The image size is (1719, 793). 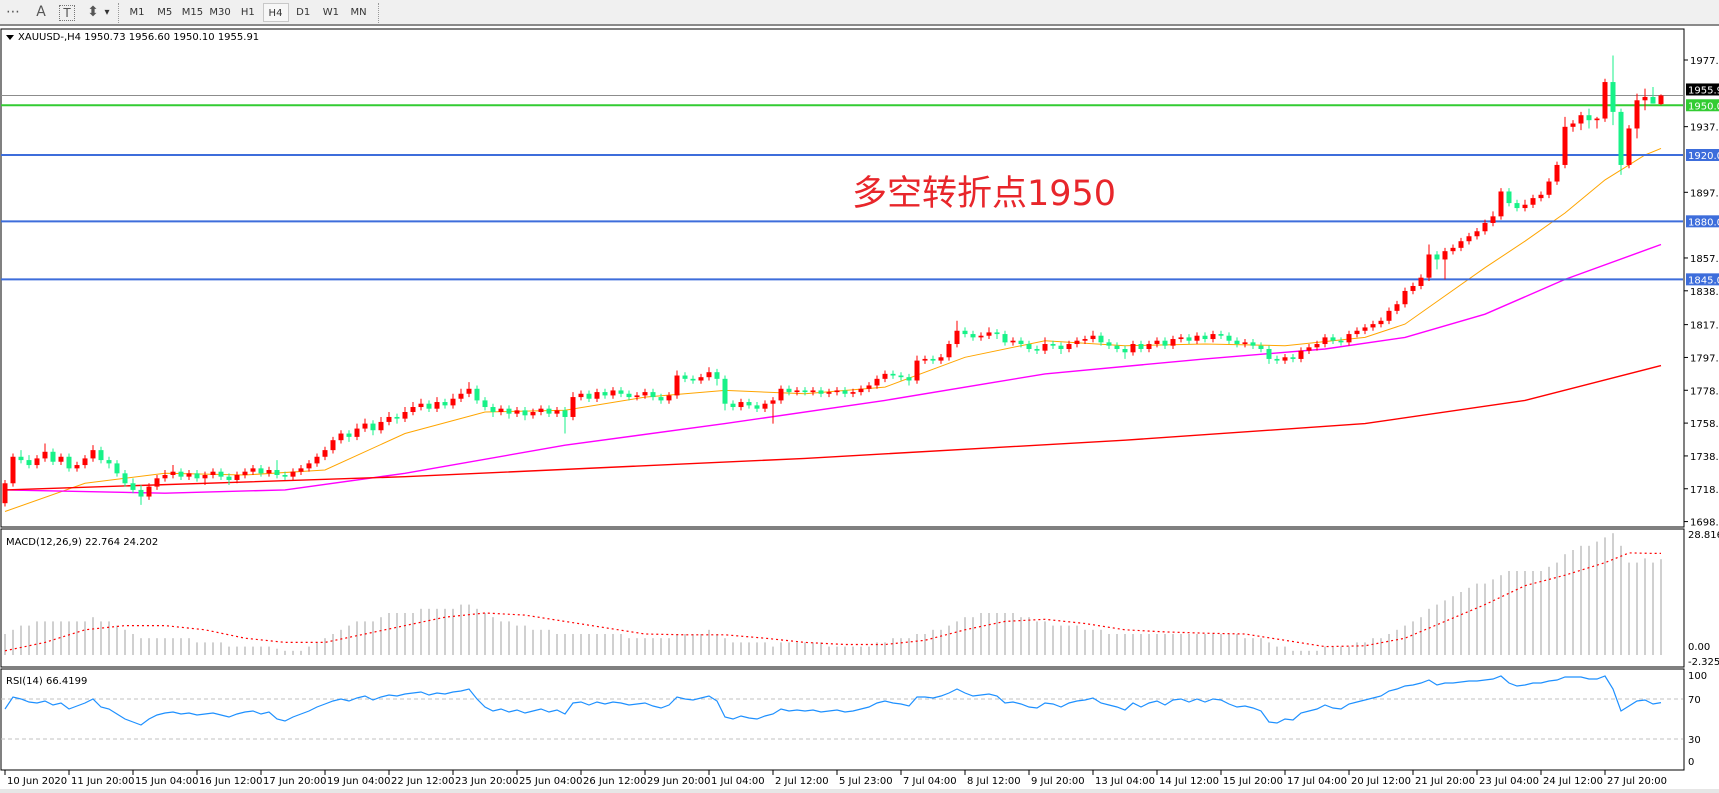 I want to click on time-tick-label: 9 Jul 20:00, so click(x=1058, y=781).